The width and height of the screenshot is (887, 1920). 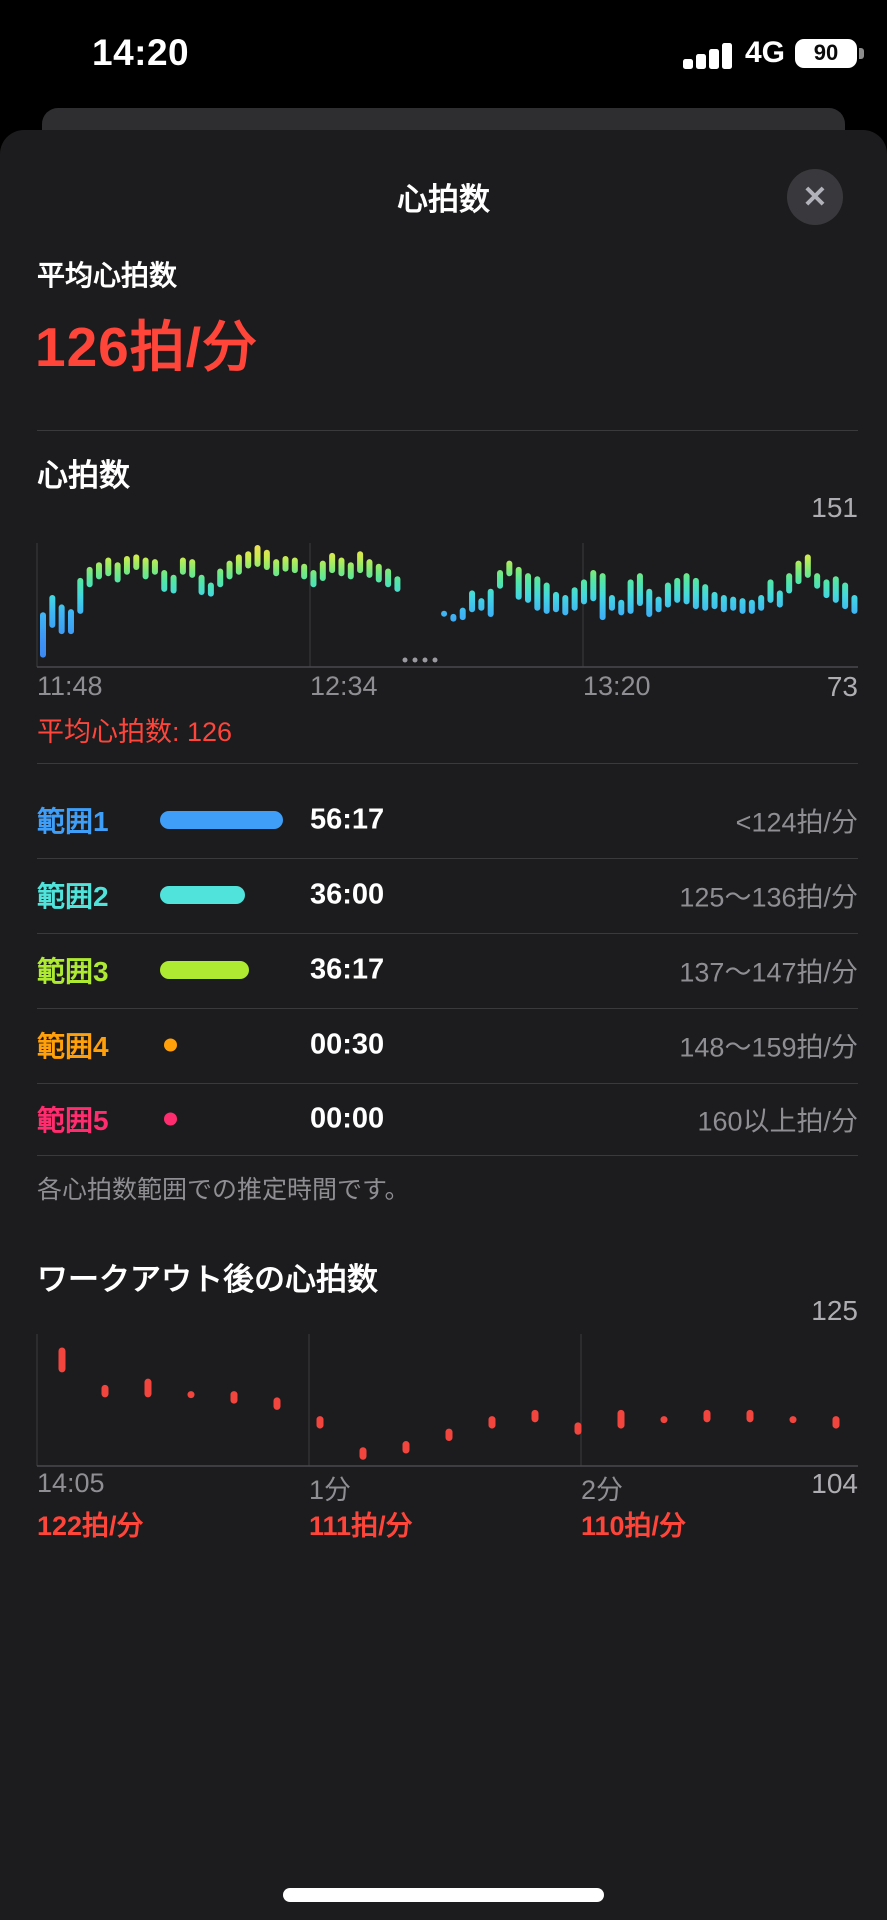 What do you see at coordinates (147, 347) in the screenshot?
I see `average-hr-value: 126拍/分` at bounding box center [147, 347].